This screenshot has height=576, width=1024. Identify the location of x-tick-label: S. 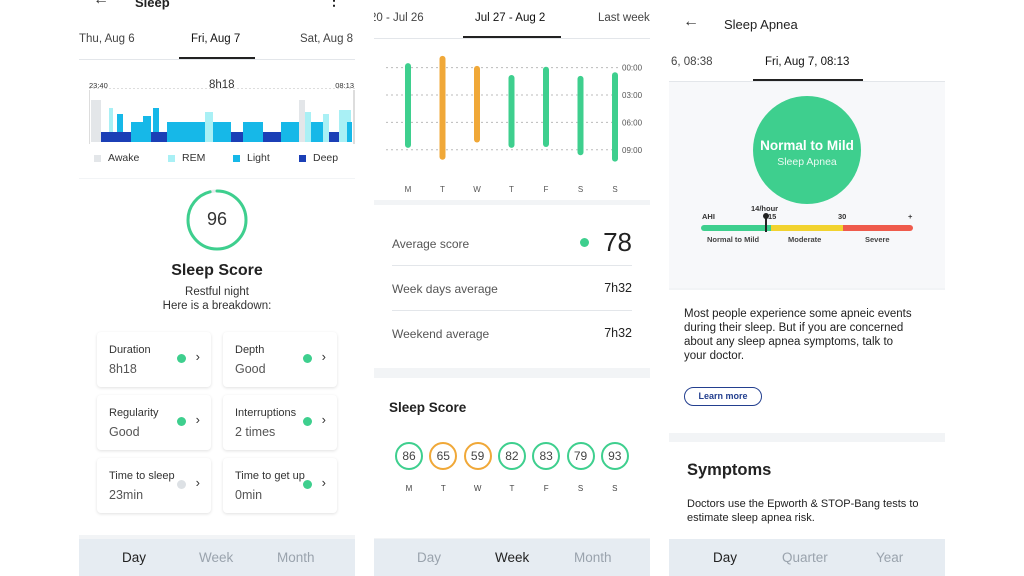
(614, 189).